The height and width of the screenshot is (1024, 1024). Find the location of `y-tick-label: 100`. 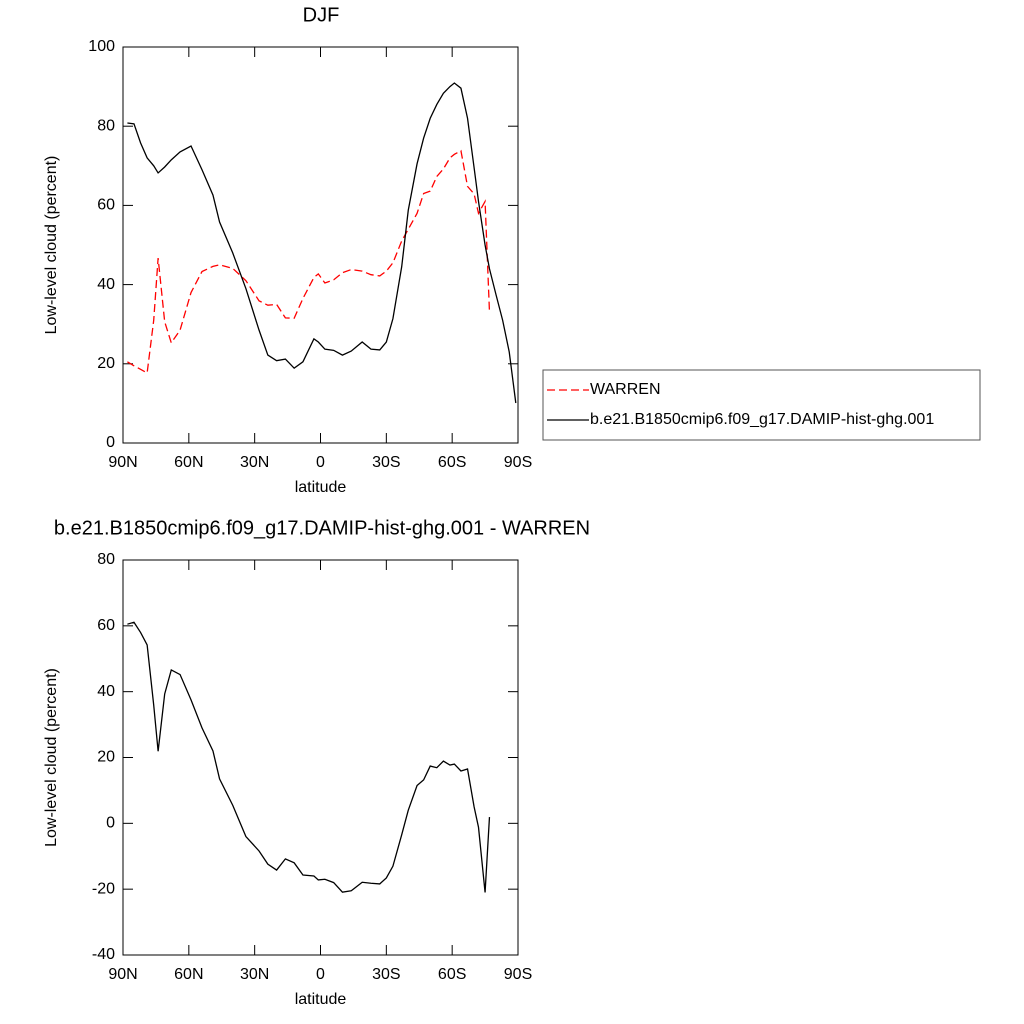

y-tick-label: 100 is located at coordinates (101, 46).